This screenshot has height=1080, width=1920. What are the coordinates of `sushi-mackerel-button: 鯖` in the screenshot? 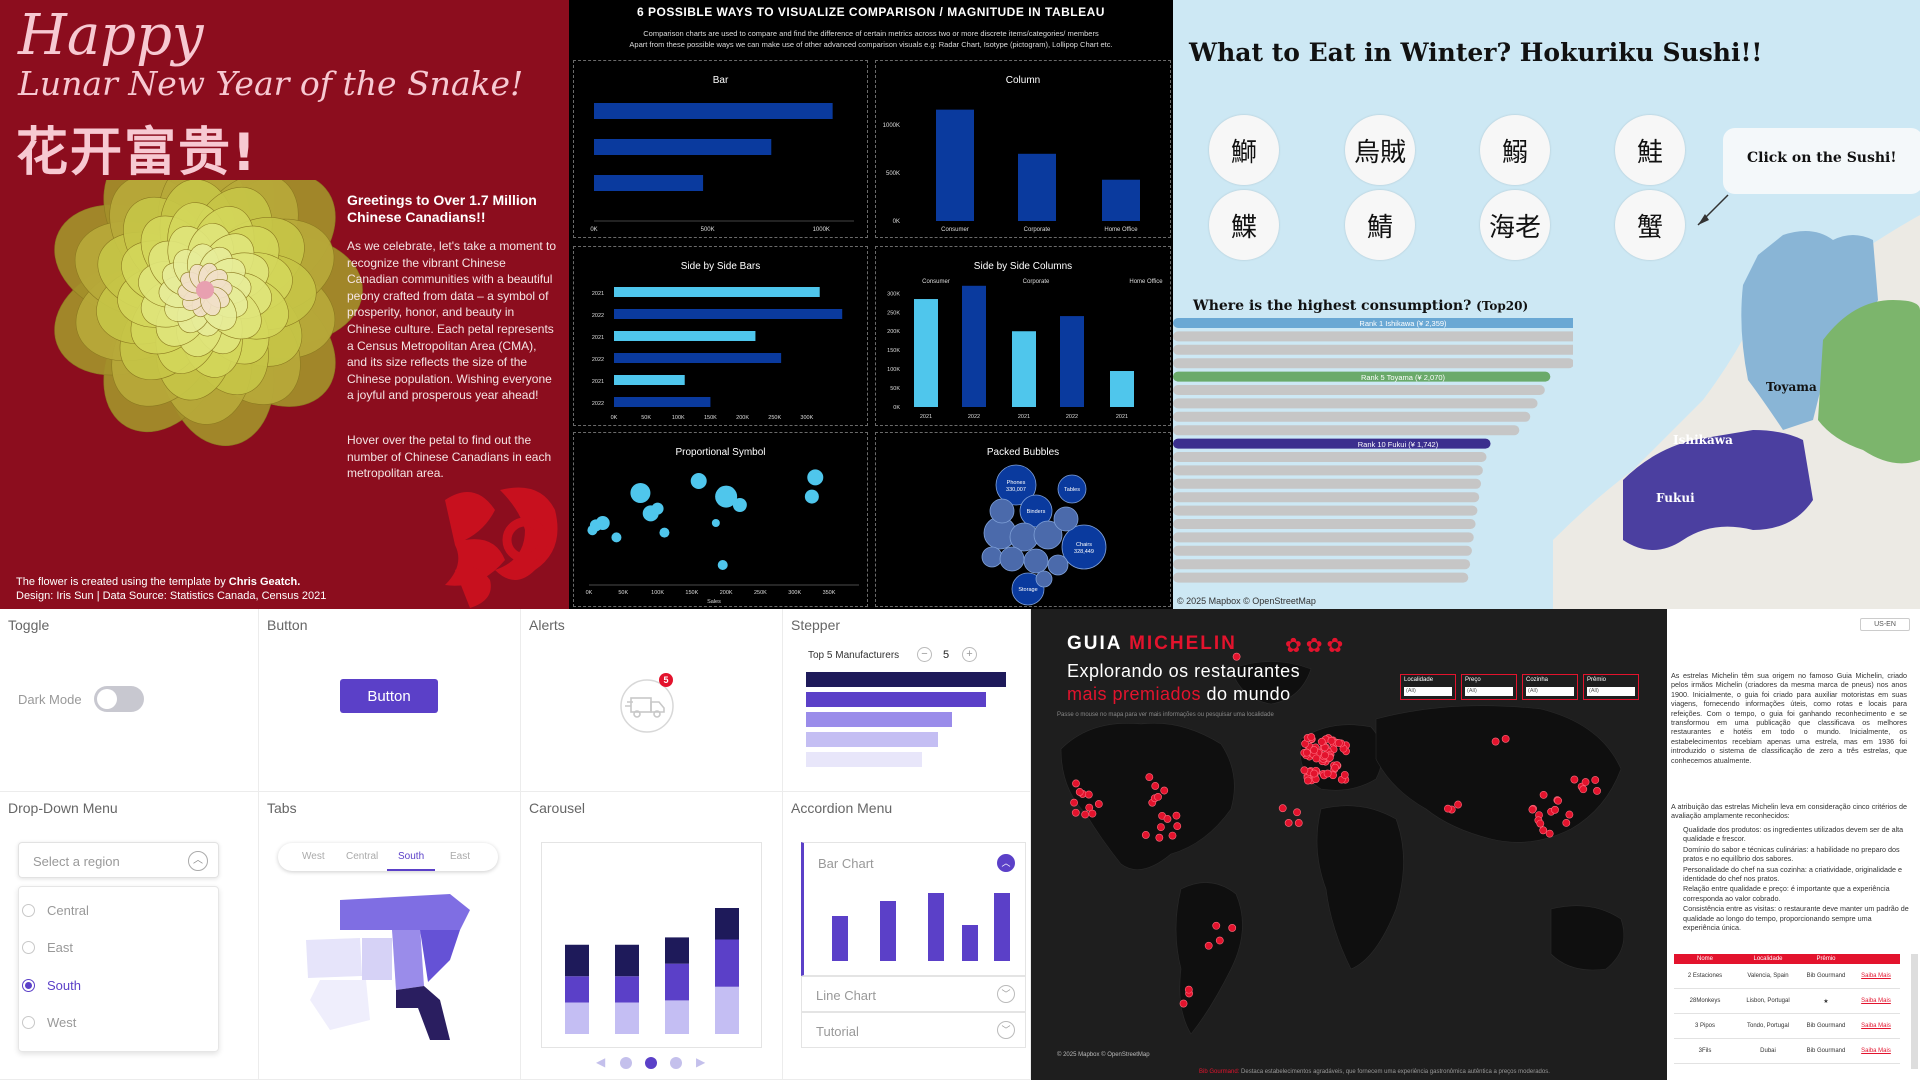 It's located at (1380, 225).